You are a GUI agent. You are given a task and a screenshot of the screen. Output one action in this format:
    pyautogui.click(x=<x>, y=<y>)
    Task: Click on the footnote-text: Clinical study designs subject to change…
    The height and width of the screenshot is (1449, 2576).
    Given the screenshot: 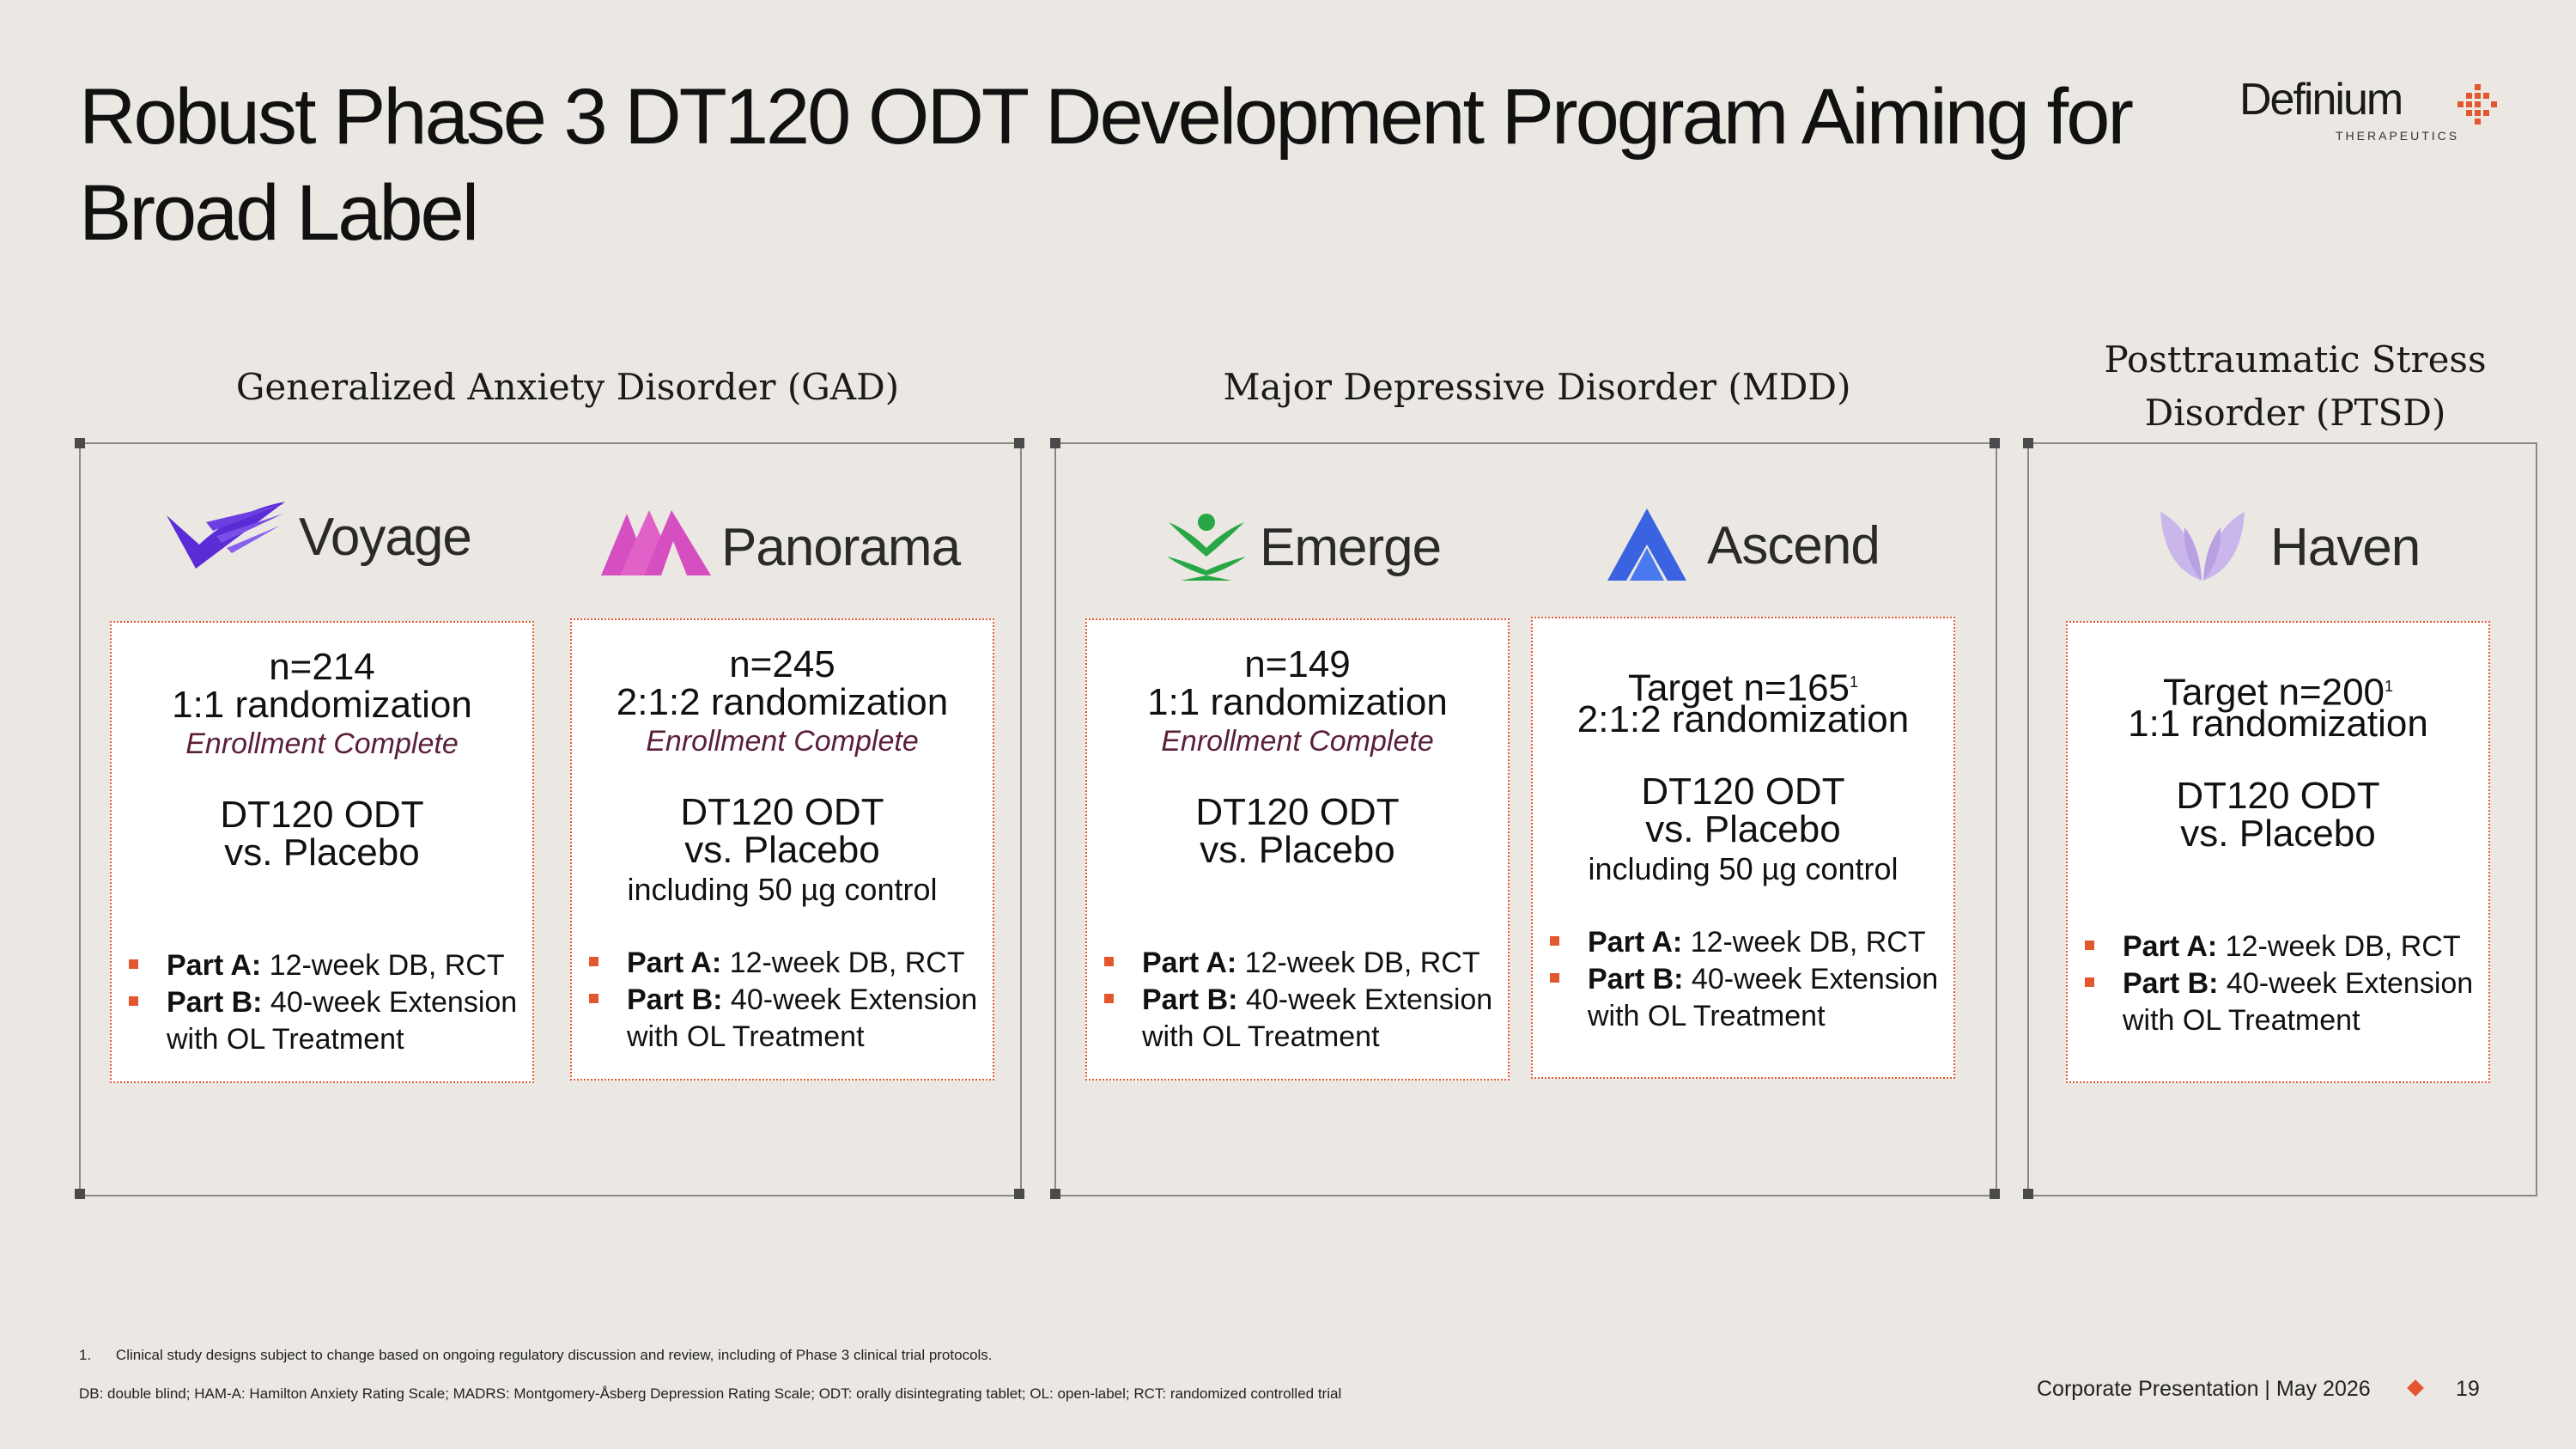 What is the action you would take?
    pyautogui.click(x=554, y=1355)
    